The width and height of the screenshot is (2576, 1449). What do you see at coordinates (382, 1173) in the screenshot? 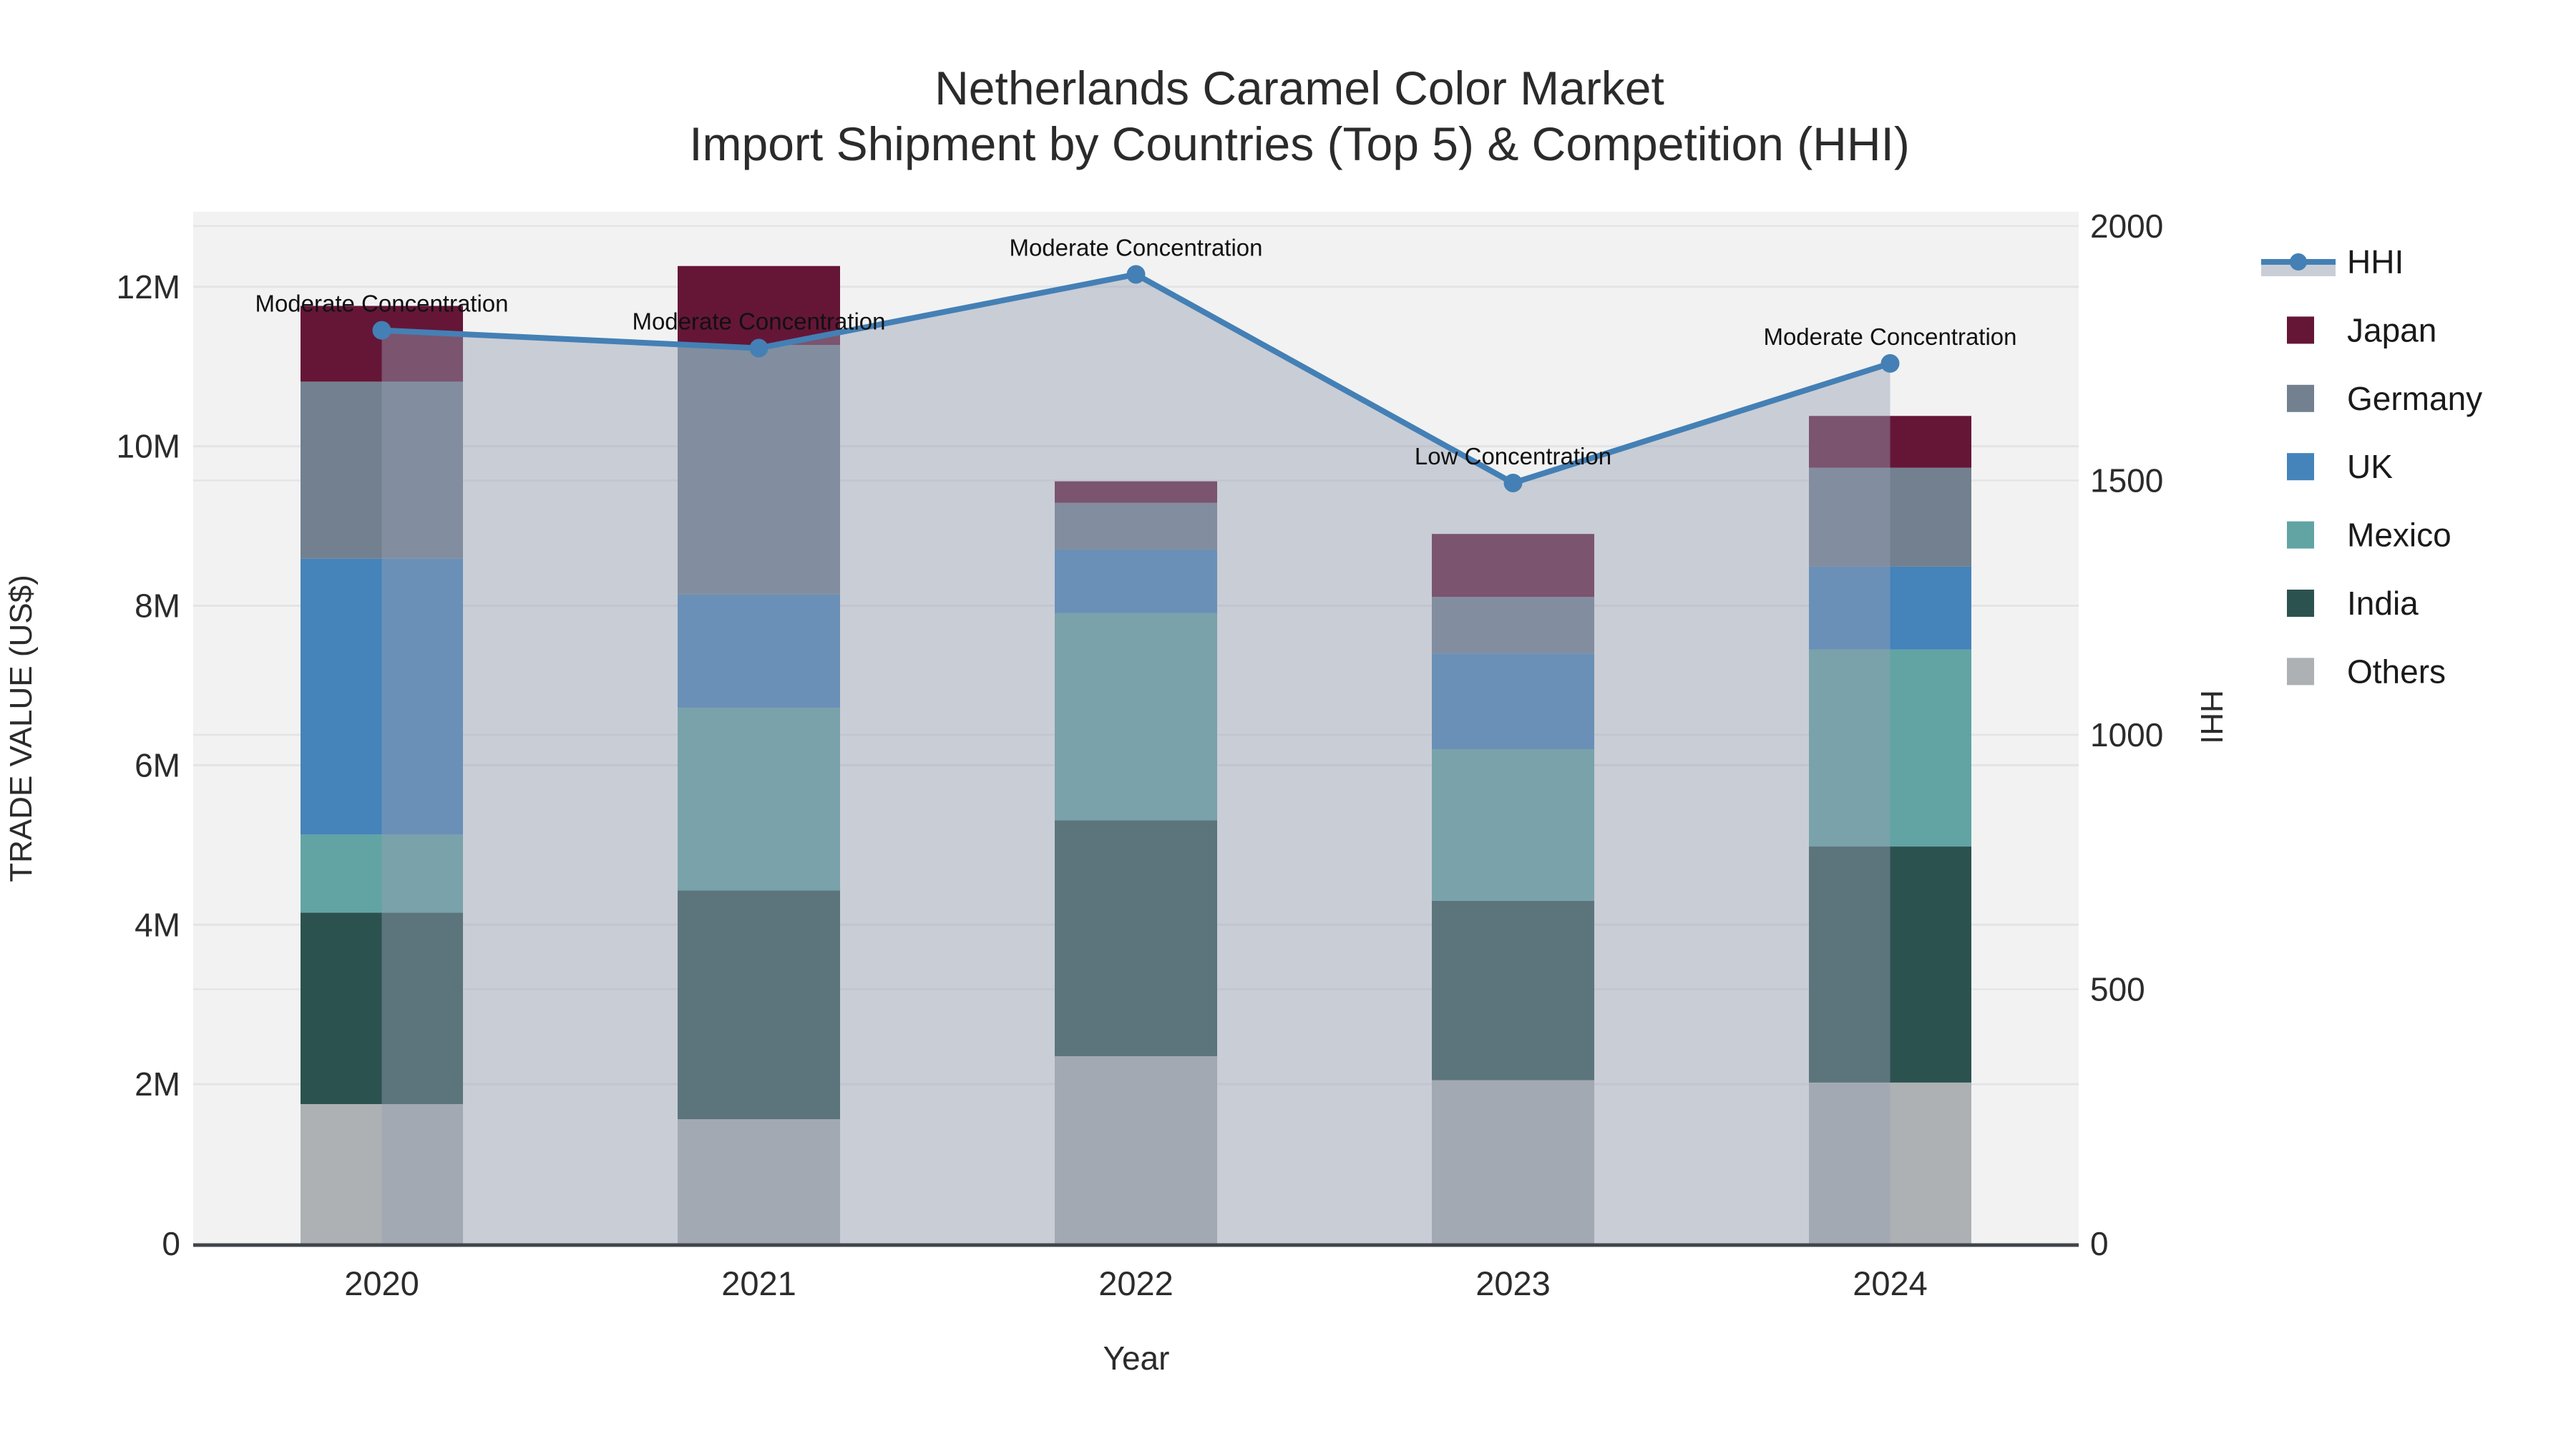
I see `bar-segment-others-2020` at bounding box center [382, 1173].